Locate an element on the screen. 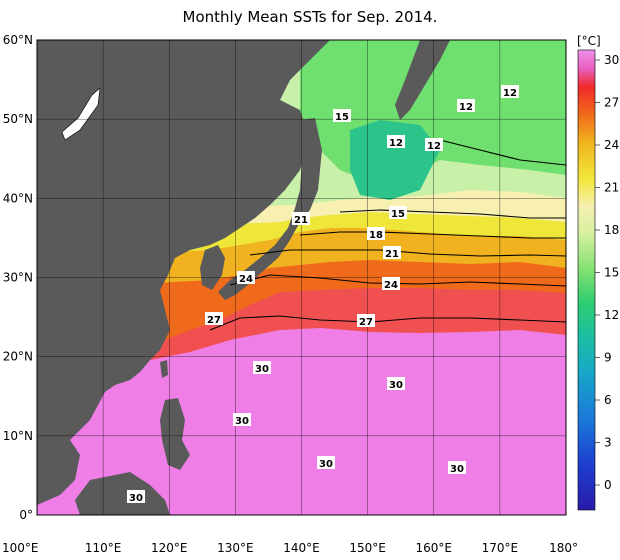 The height and width of the screenshot is (560, 620). latitude-label: 30°N is located at coordinates (18, 278).